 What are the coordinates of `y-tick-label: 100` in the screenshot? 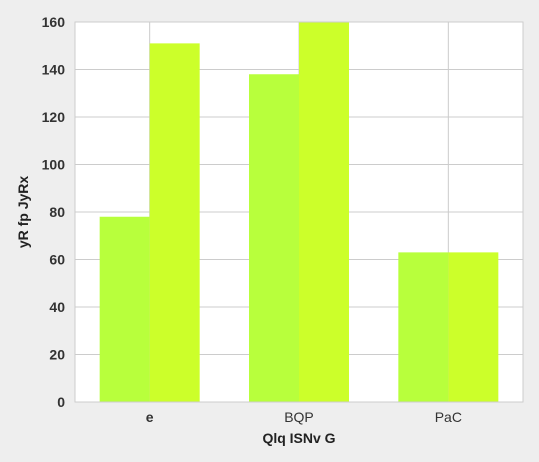 It's located at (54, 165).